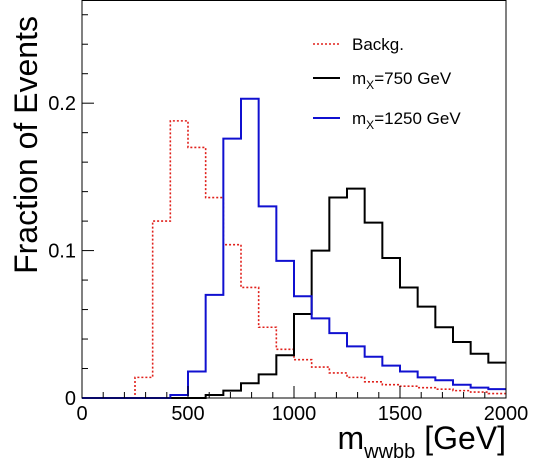 The width and height of the screenshot is (538, 473). What do you see at coordinates (62, 104) in the screenshot?
I see `y-tick-label: 0.2` at bounding box center [62, 104].